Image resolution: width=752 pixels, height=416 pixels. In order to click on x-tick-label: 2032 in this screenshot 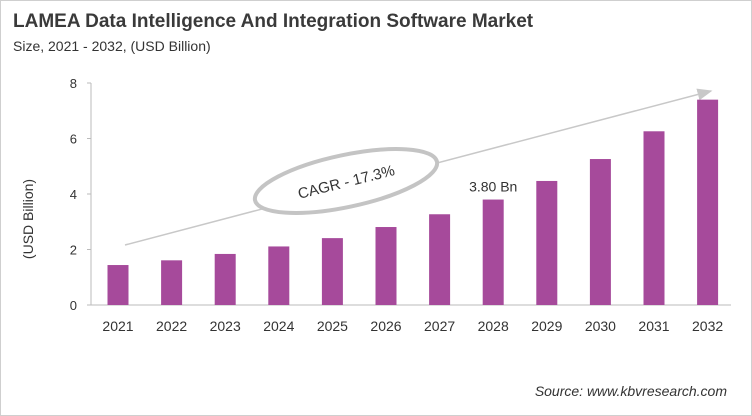, I will do `click(707, 326)`.